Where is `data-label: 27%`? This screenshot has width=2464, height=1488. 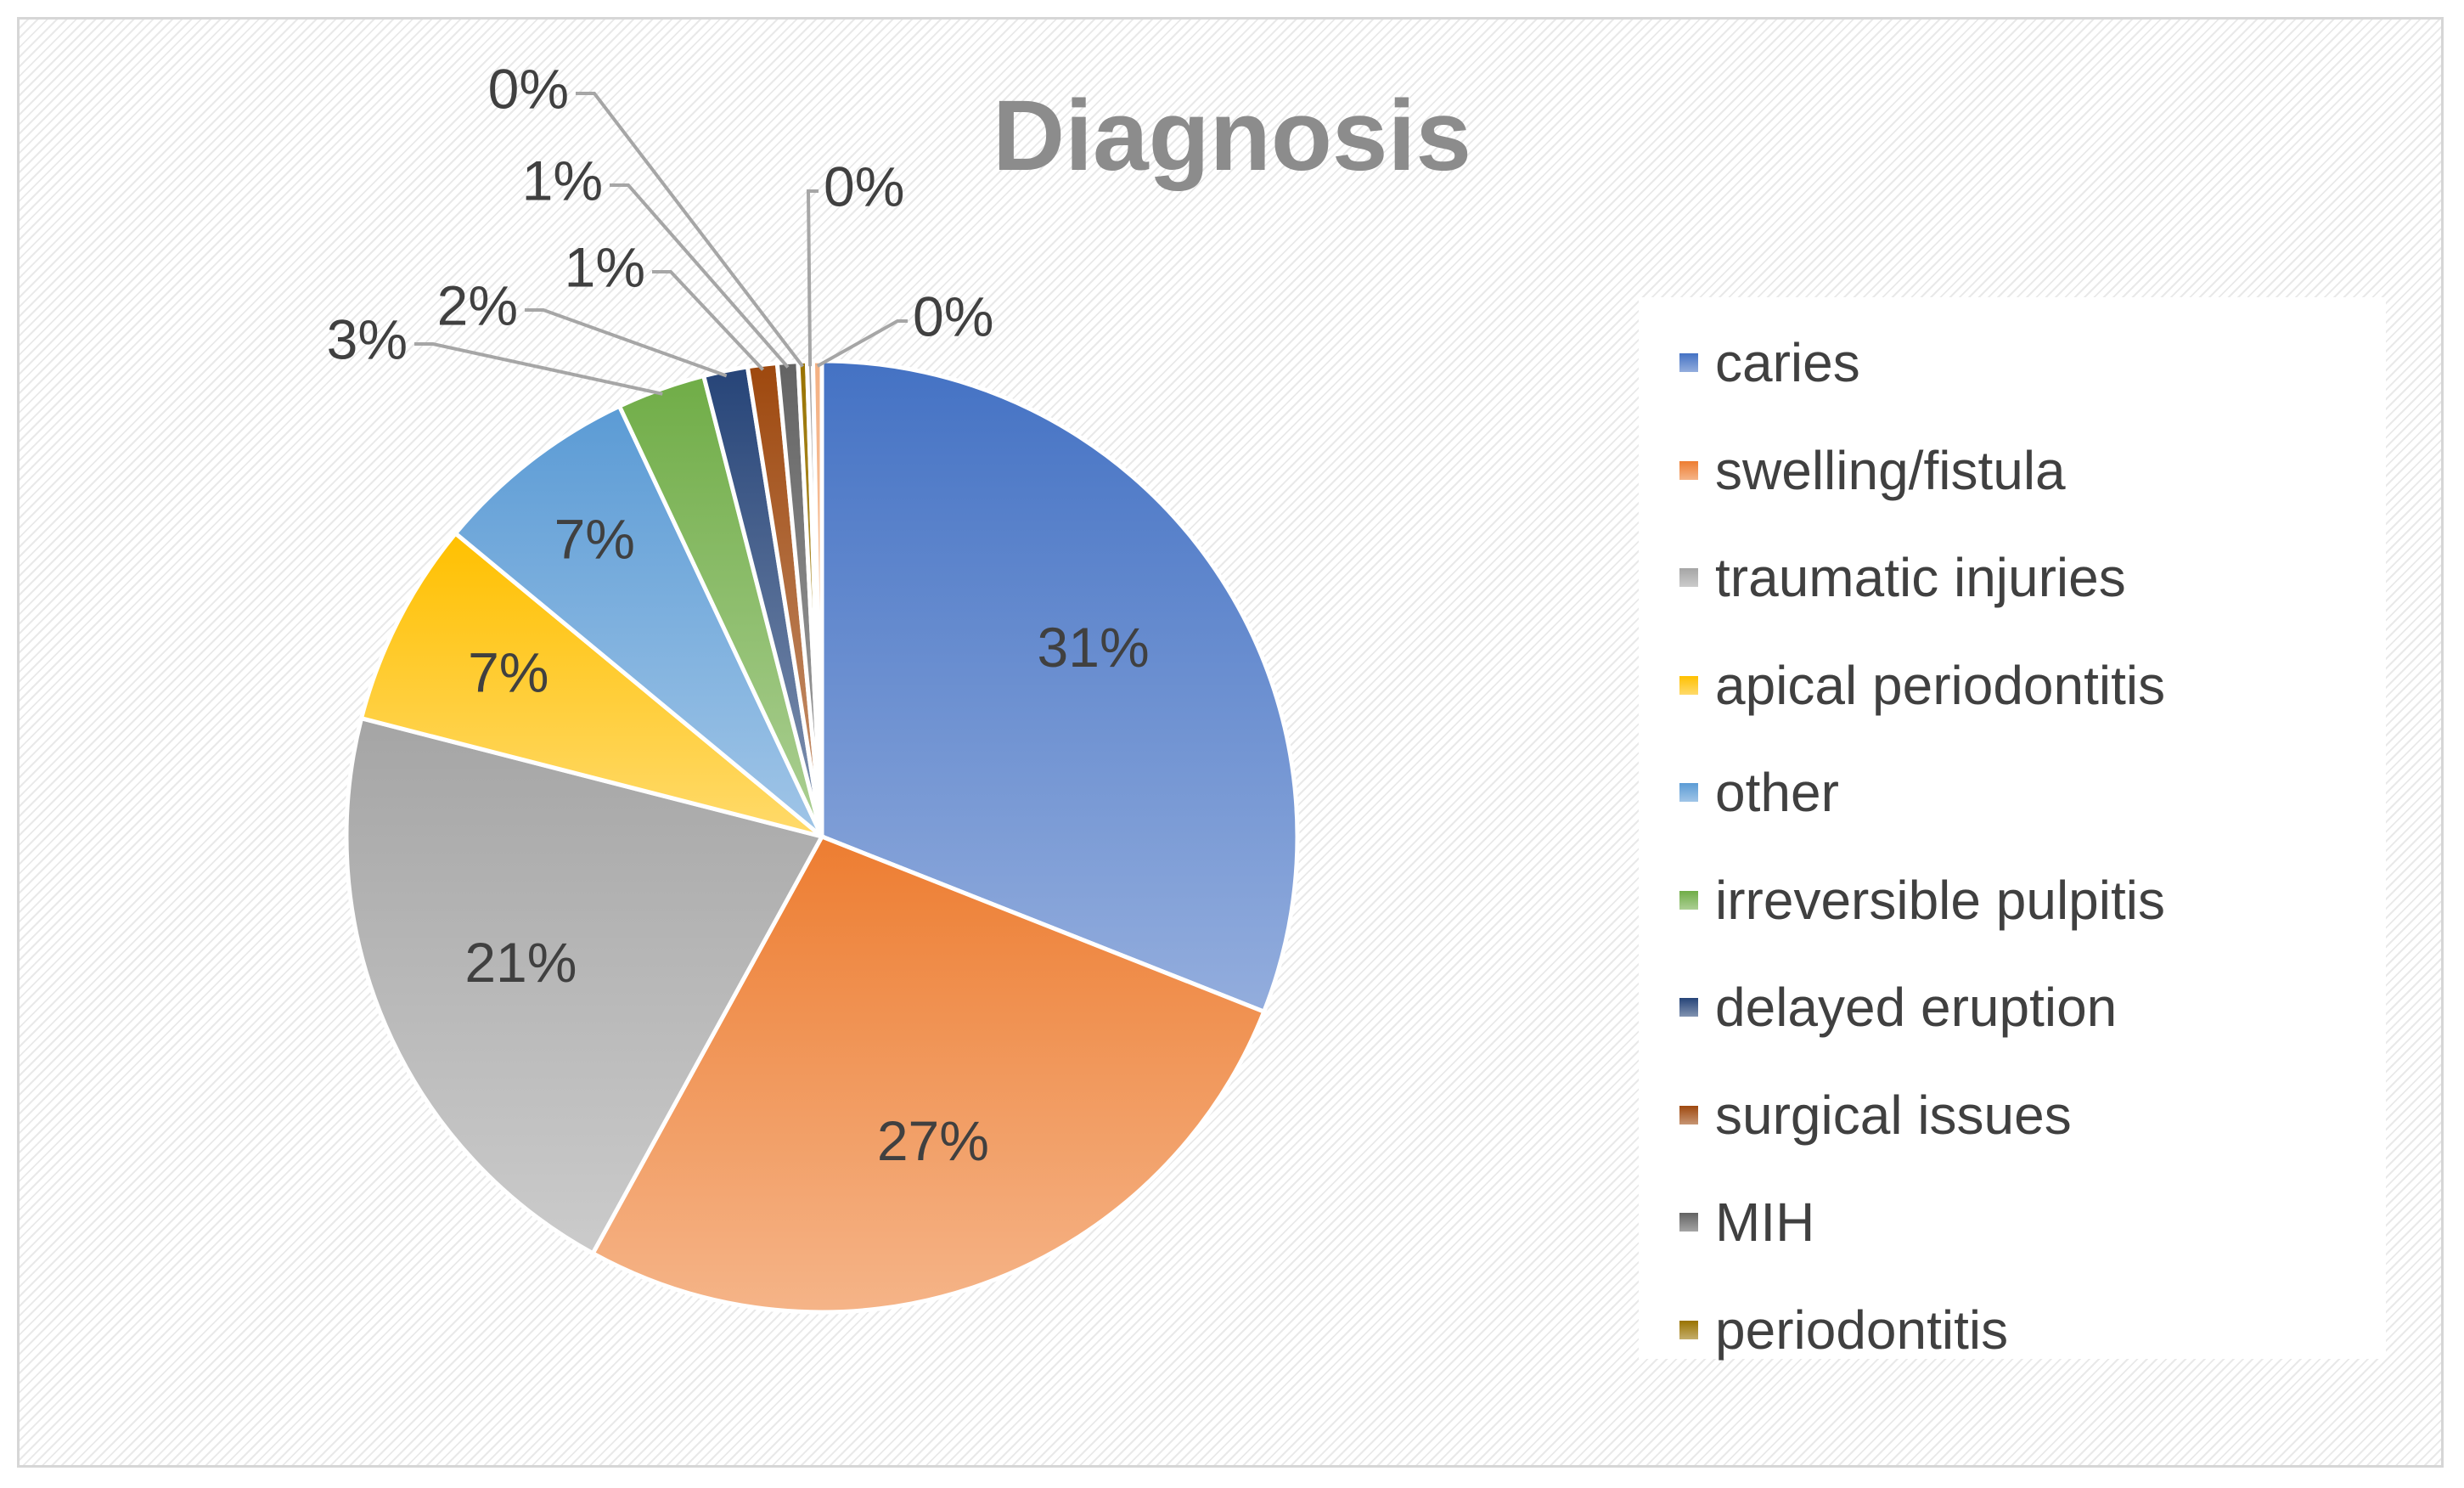 data-label: 27% is located at coordinates (933, 1140).